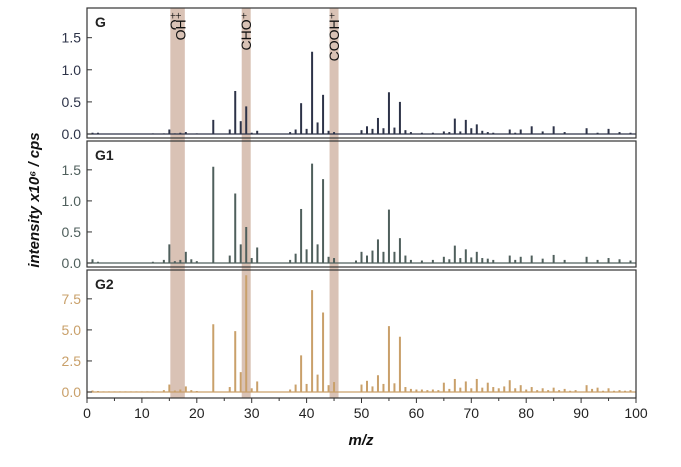  What do you see at coordinates (252, 413) in the screenshot?
I see `x-tick-label: 30` at bounding box center [252, 413].